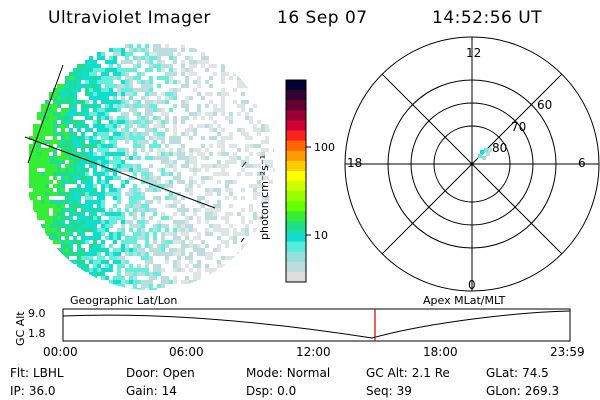 This screenshot has width=600, height=400. Describe the element at coordinates (408, 373) in the screenshot. I see `field-gc-alt: GC Alt: 2.1 Re` at that location.